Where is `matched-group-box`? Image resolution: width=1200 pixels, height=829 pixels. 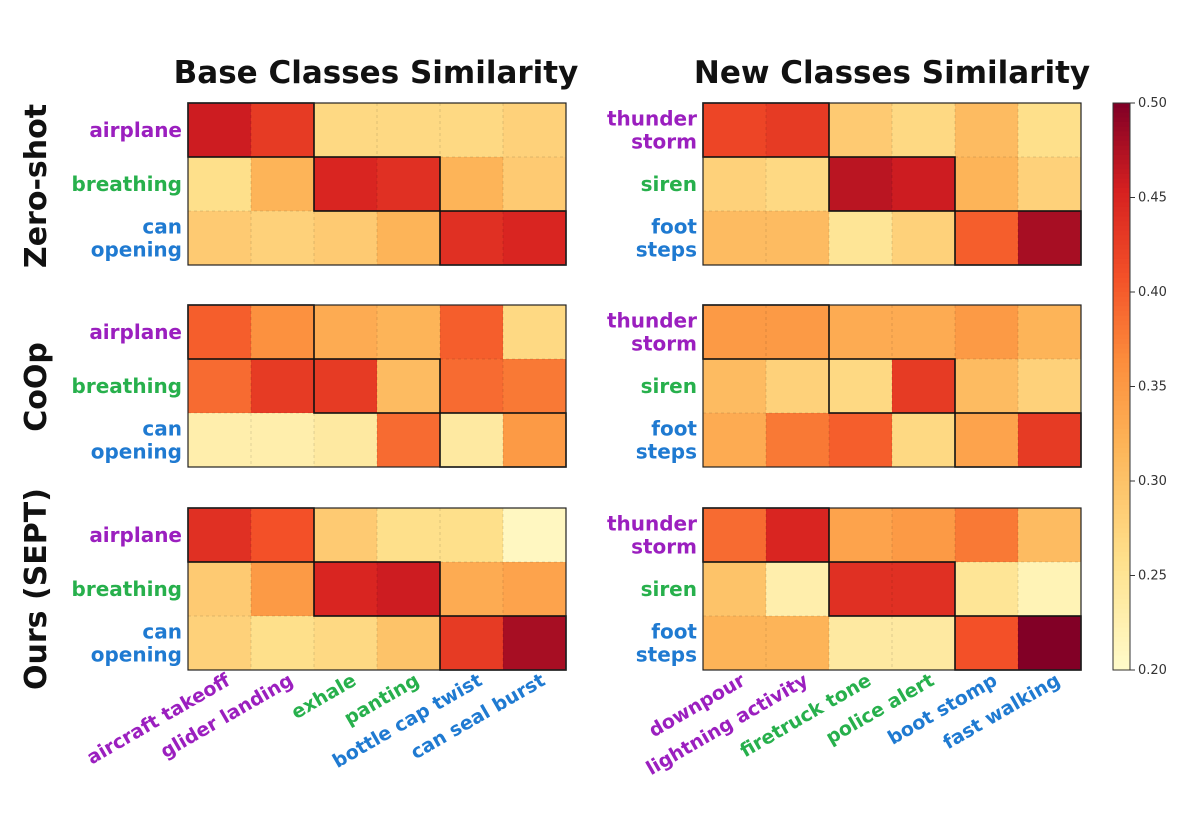
matched-group-box is located at coordinates (892, 184).